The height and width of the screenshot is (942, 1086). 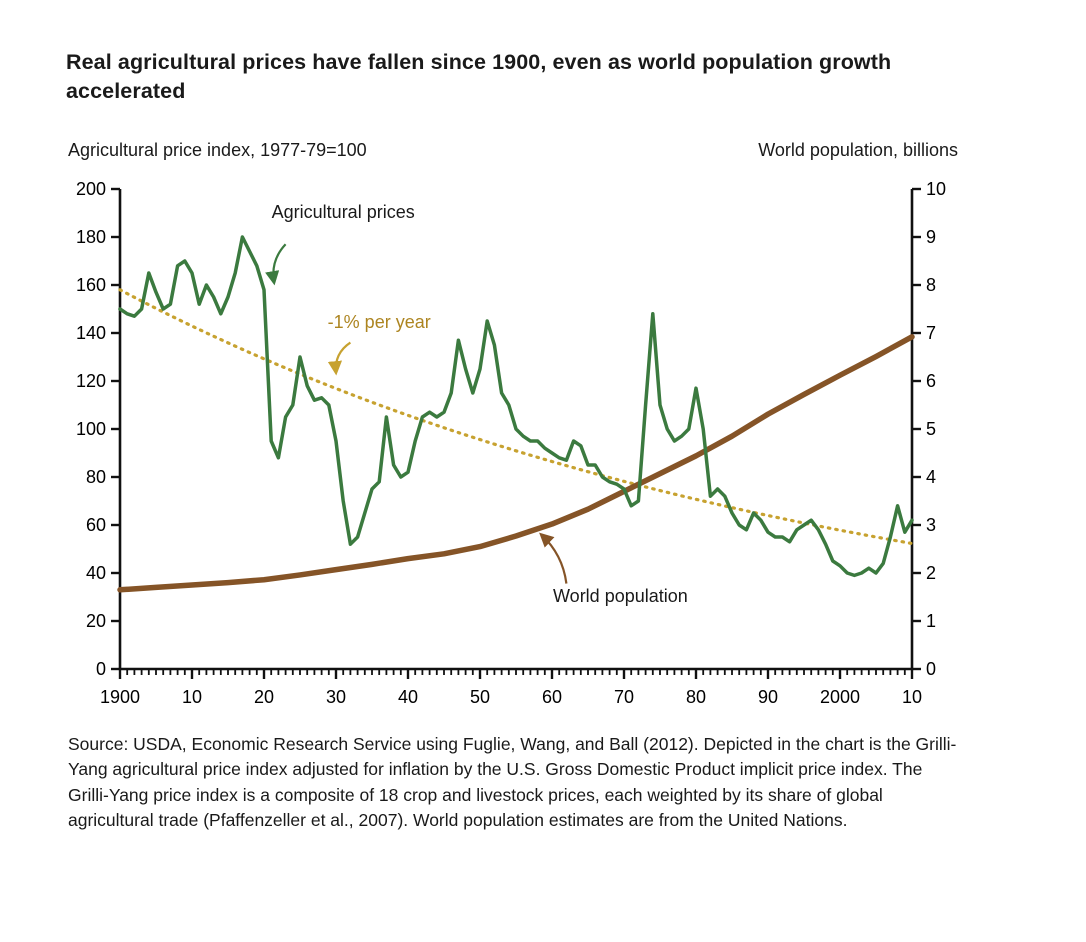 I want to click on x-tick-label: 1900, so click(x=120, y=697).